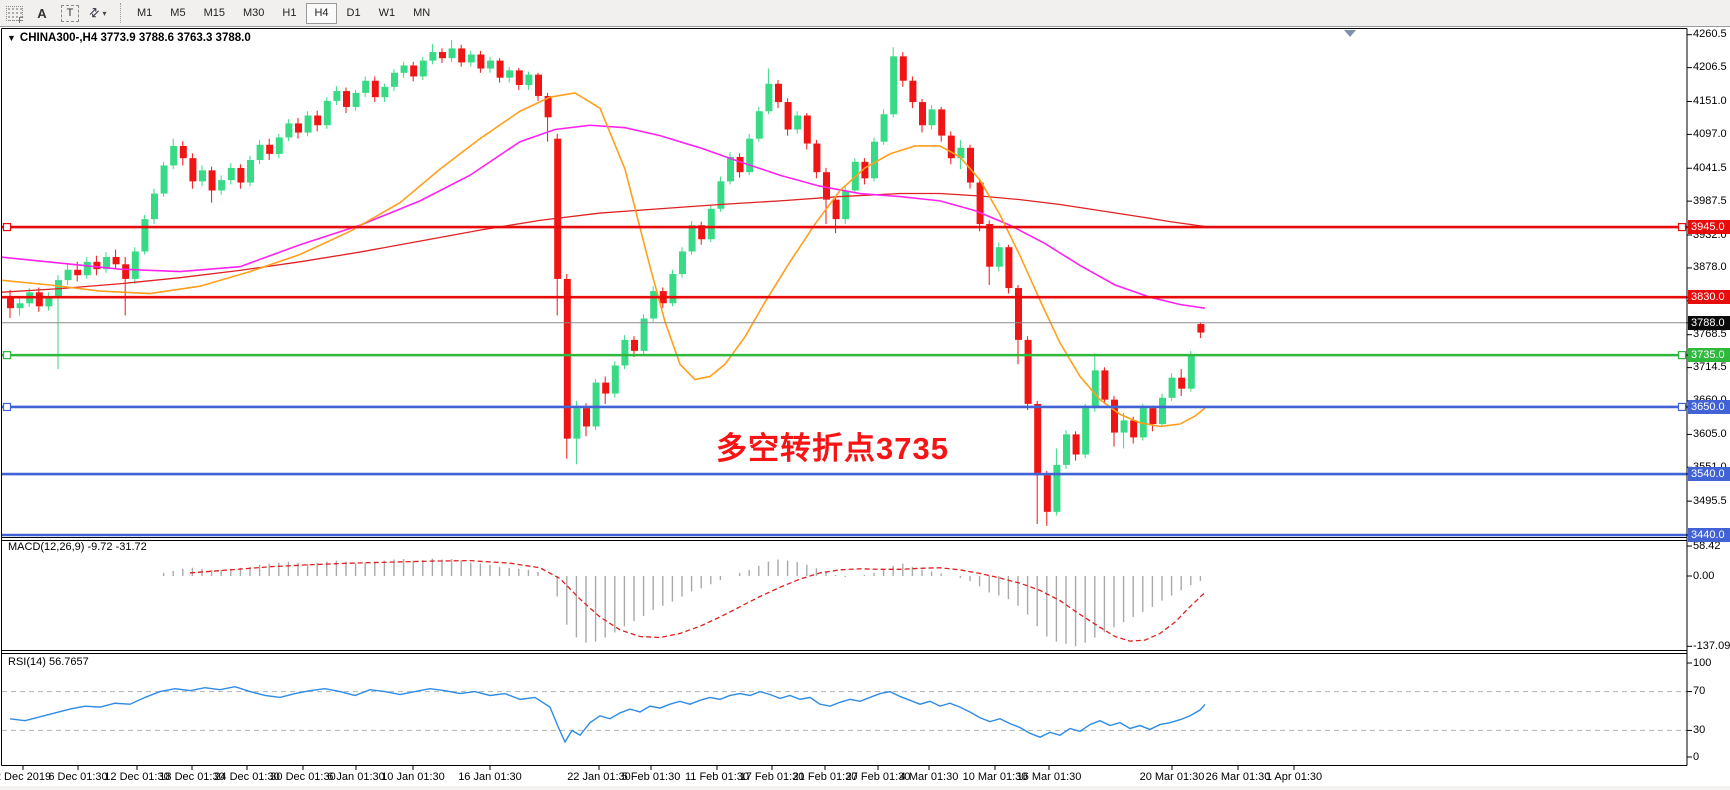  What do you see at coordinates (929, 777) in the screenshot?
I see `date-axis-label: 4 Mar 01:30` at bounding box center [929, 777].